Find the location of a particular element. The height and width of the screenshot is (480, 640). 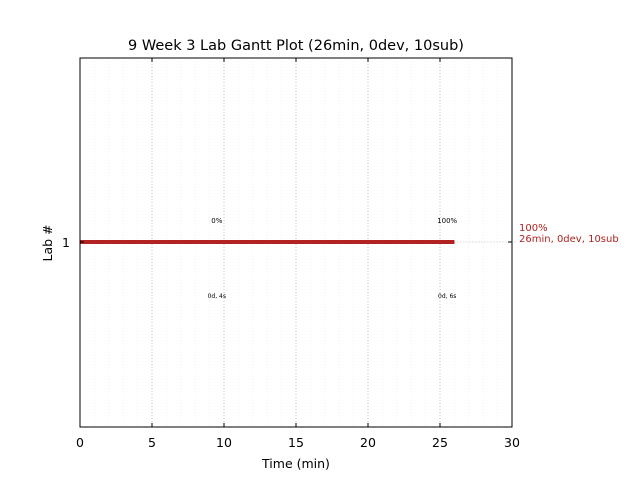

x-tick-label: 5 is located at coordinates (152, 442).